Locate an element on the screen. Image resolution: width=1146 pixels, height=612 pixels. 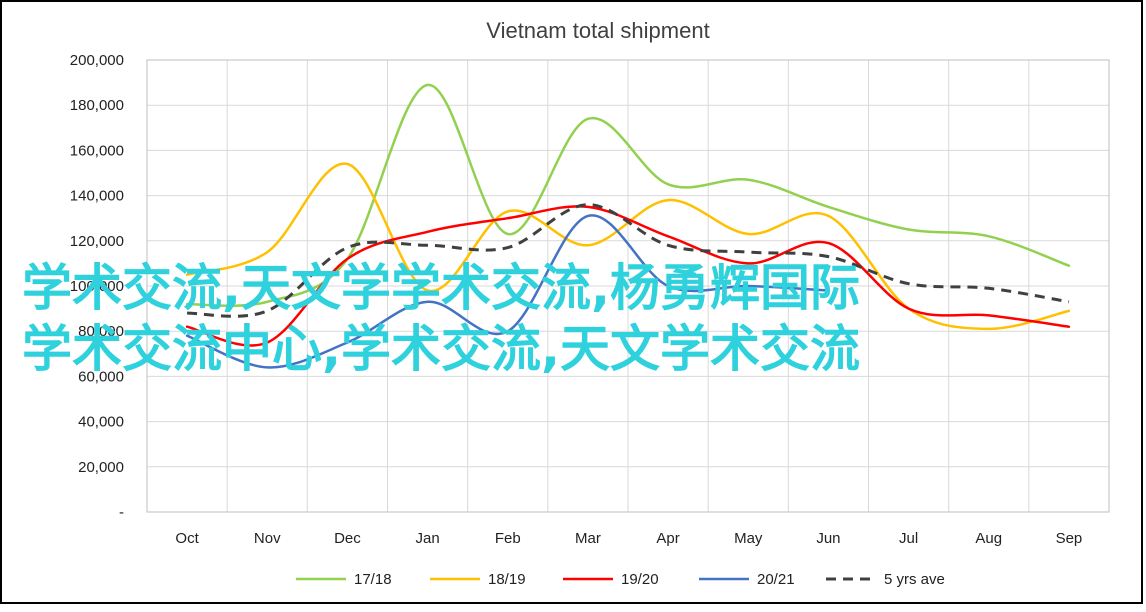
x-tick-label: Sep is located at coordinates (1069, 538).